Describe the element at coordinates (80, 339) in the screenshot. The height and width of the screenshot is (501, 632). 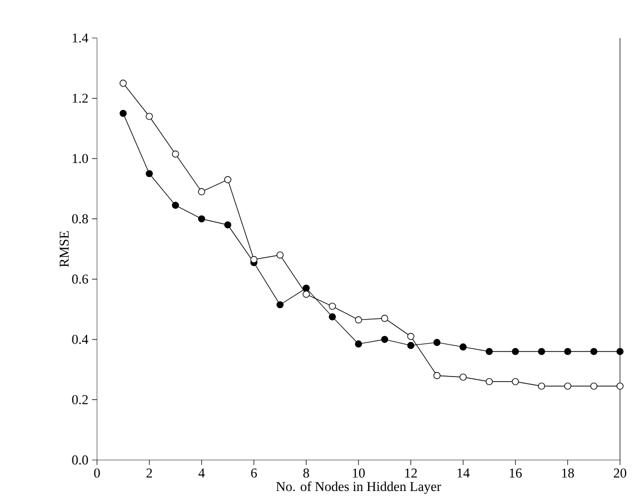
I see `y-tick-label: 0.4` at that location.